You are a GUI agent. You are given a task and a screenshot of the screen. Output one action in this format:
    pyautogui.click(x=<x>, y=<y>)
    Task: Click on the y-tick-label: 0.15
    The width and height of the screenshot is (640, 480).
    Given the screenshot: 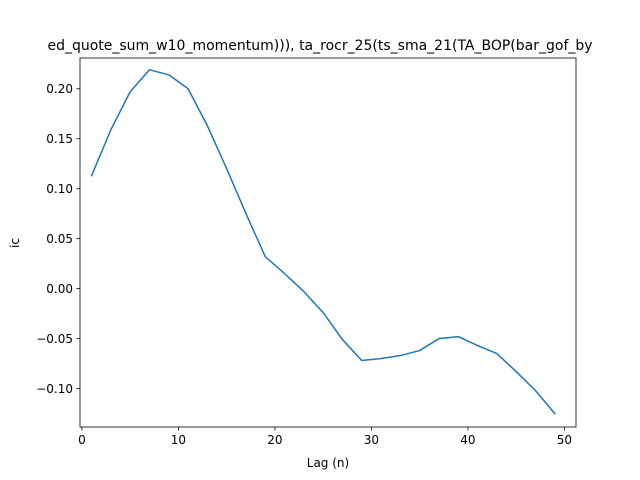 What is the action you would take?
    pyautogui.click(x=59, y=139)
    